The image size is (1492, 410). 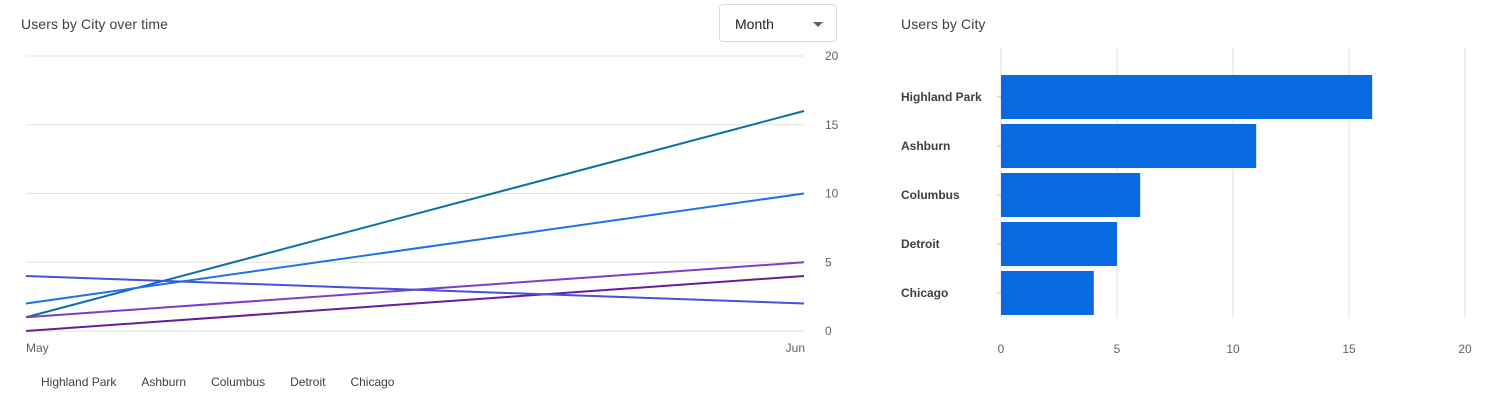 What do you see at coordinates (79, 382) in the screenshot?
I see `legend-item-highland-park: Highland Park` at bounding box center [79, 382].